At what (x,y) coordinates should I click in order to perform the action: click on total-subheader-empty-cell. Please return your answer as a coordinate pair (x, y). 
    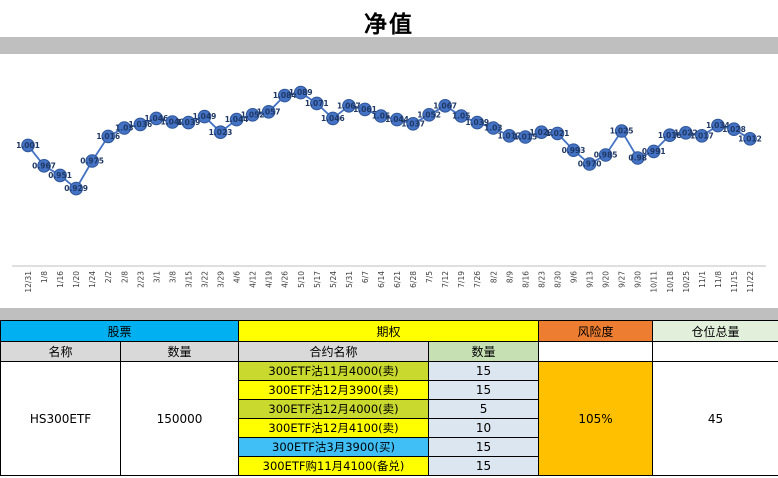
    Looking at the image, I should click on (715, 351).